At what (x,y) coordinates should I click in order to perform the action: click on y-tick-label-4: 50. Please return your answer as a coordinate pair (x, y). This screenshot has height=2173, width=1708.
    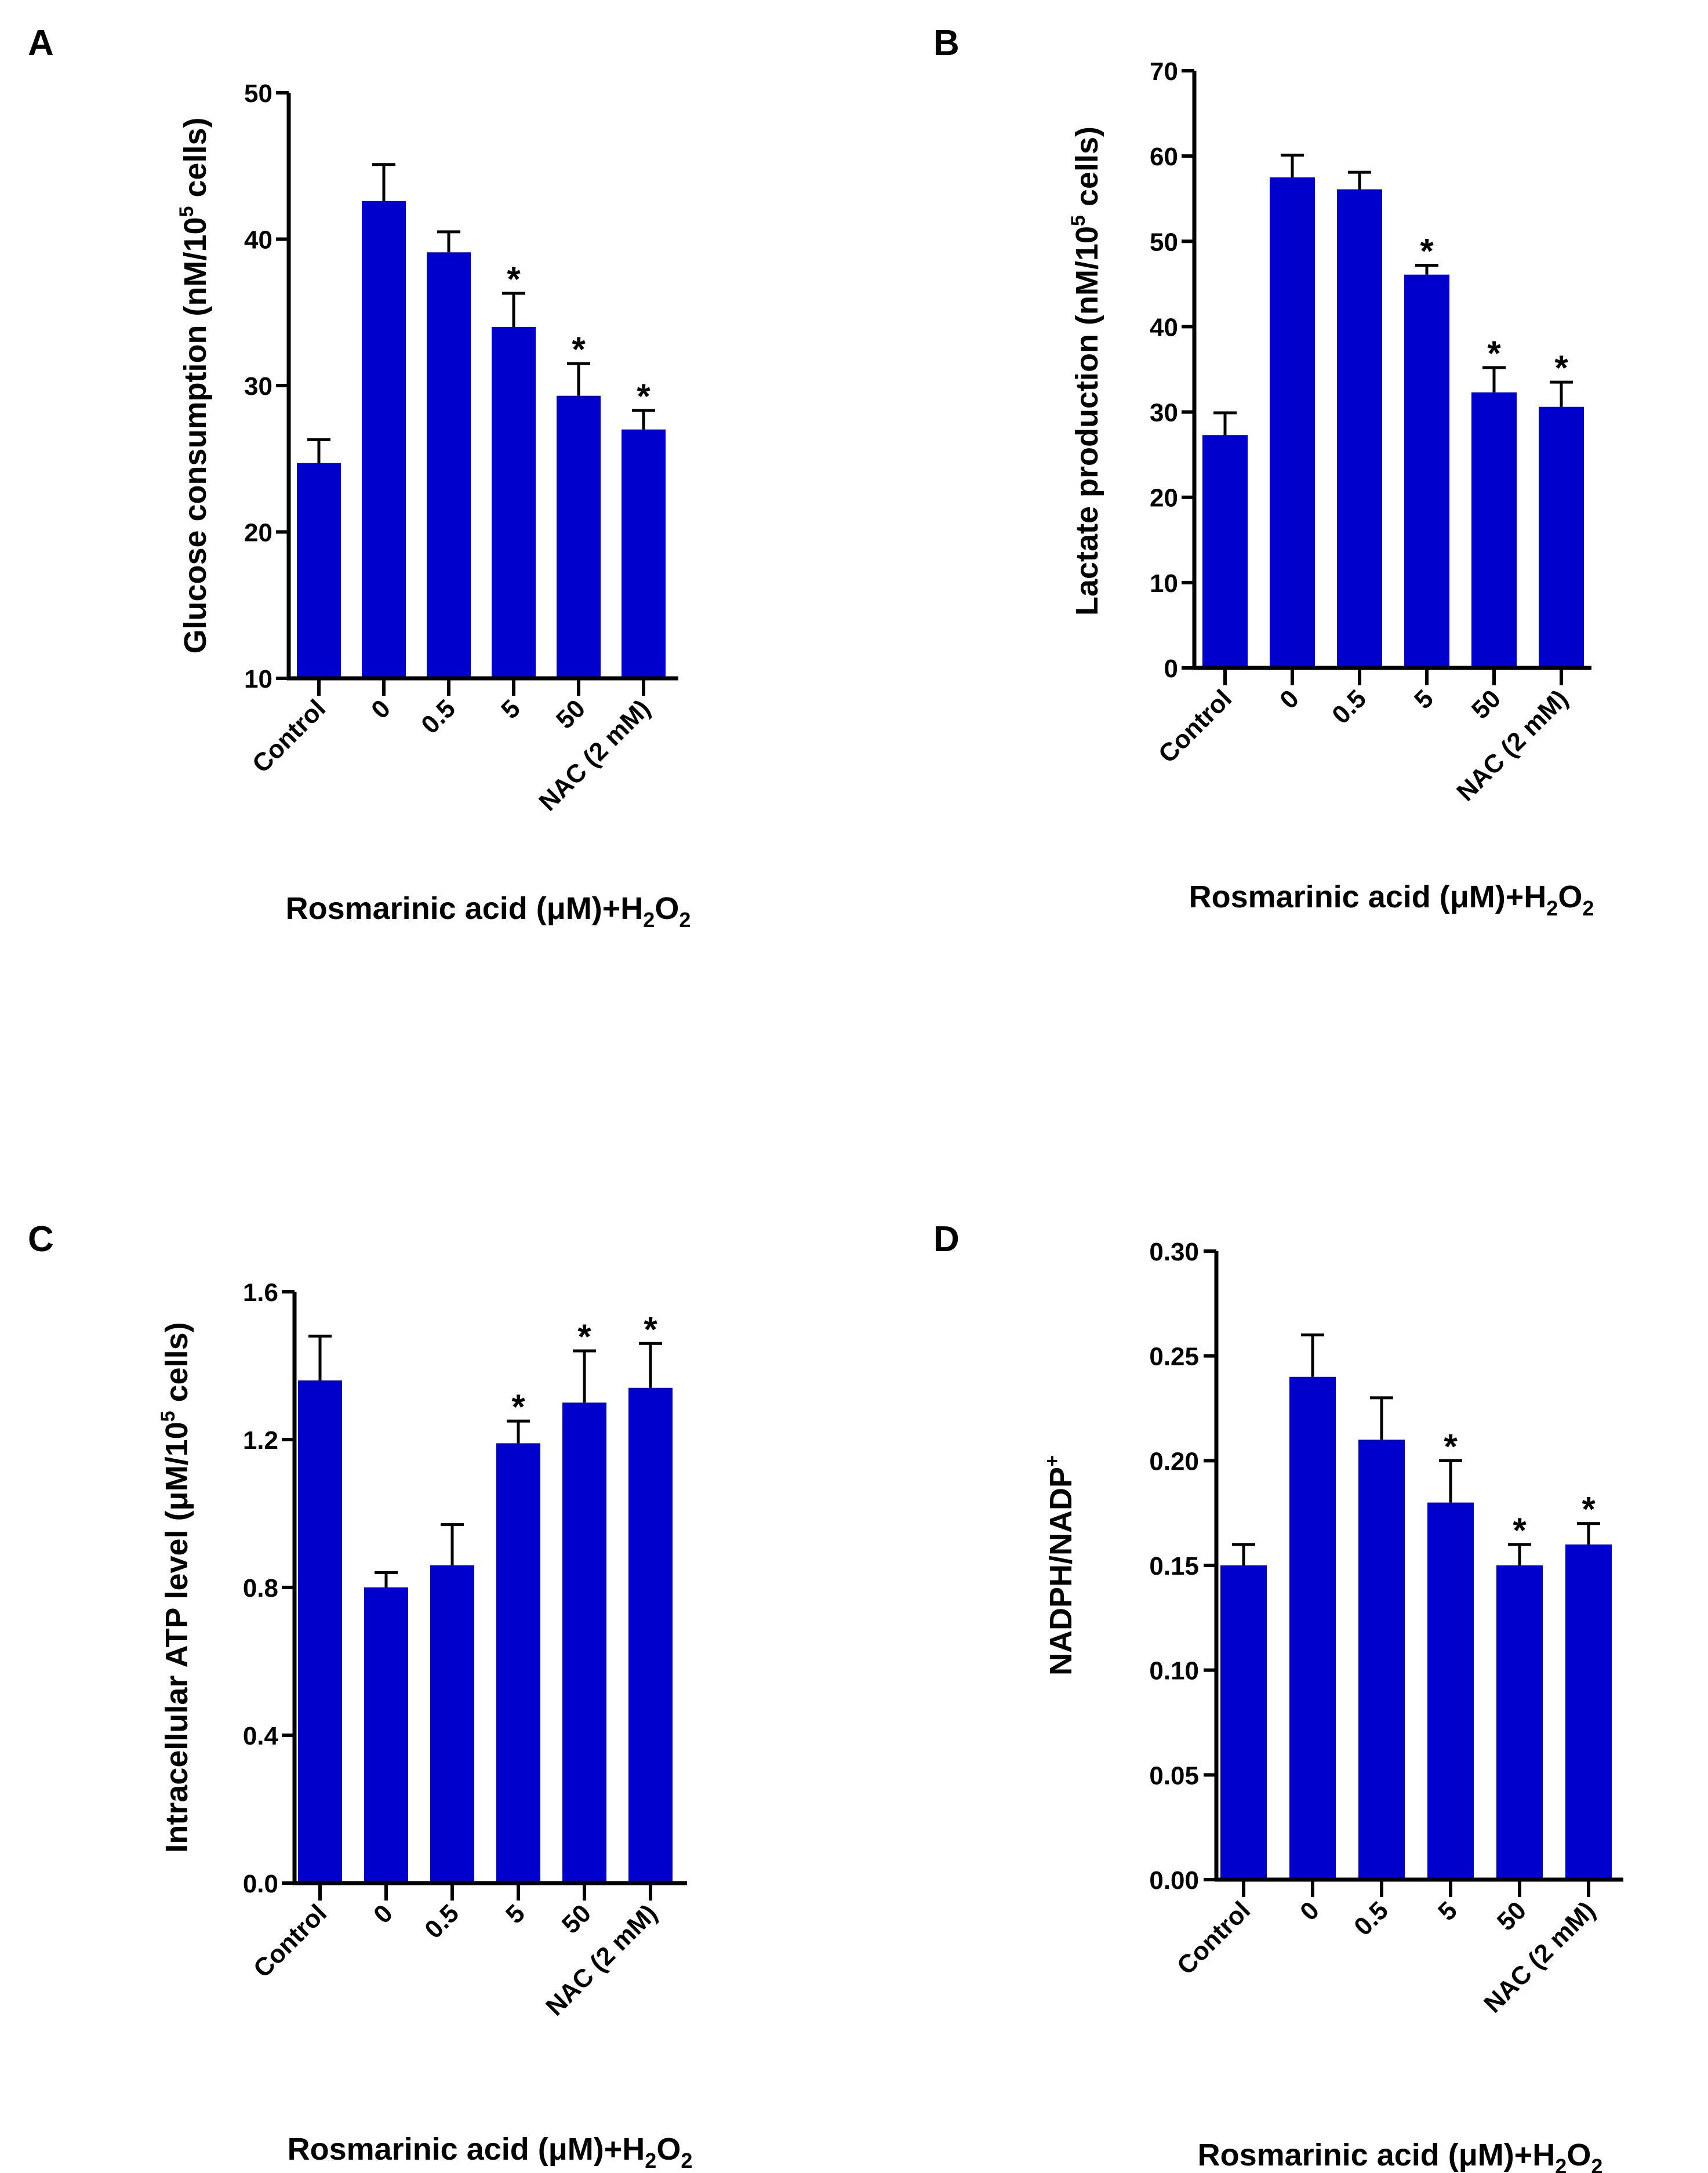
    Looking at the image, I should click on (258, 93).